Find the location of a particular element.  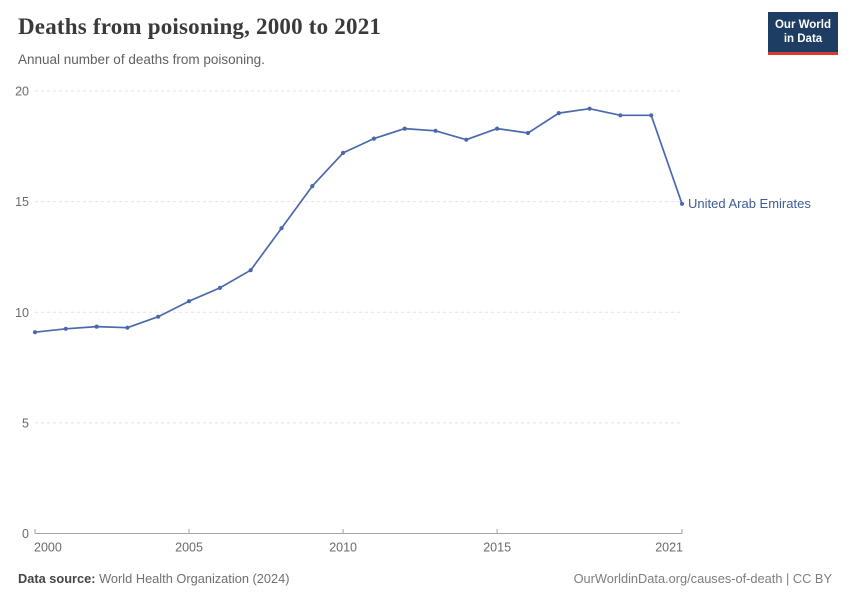

data-point-2000 is located at coordinates (35, 332).